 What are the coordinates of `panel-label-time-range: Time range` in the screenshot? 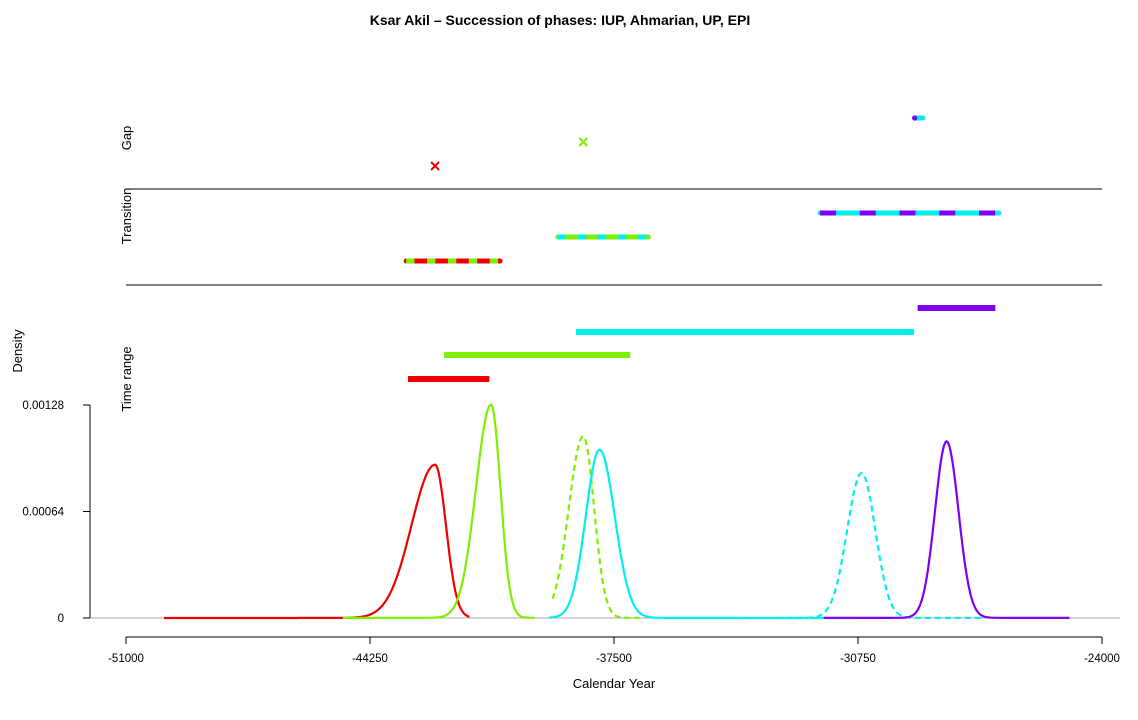 It's located at (126, 378).